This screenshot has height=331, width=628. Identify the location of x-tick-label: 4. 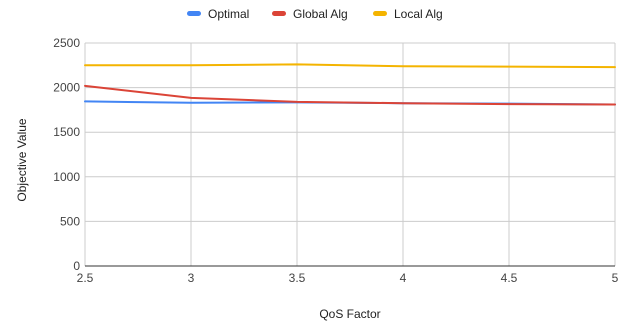
(403, 278).